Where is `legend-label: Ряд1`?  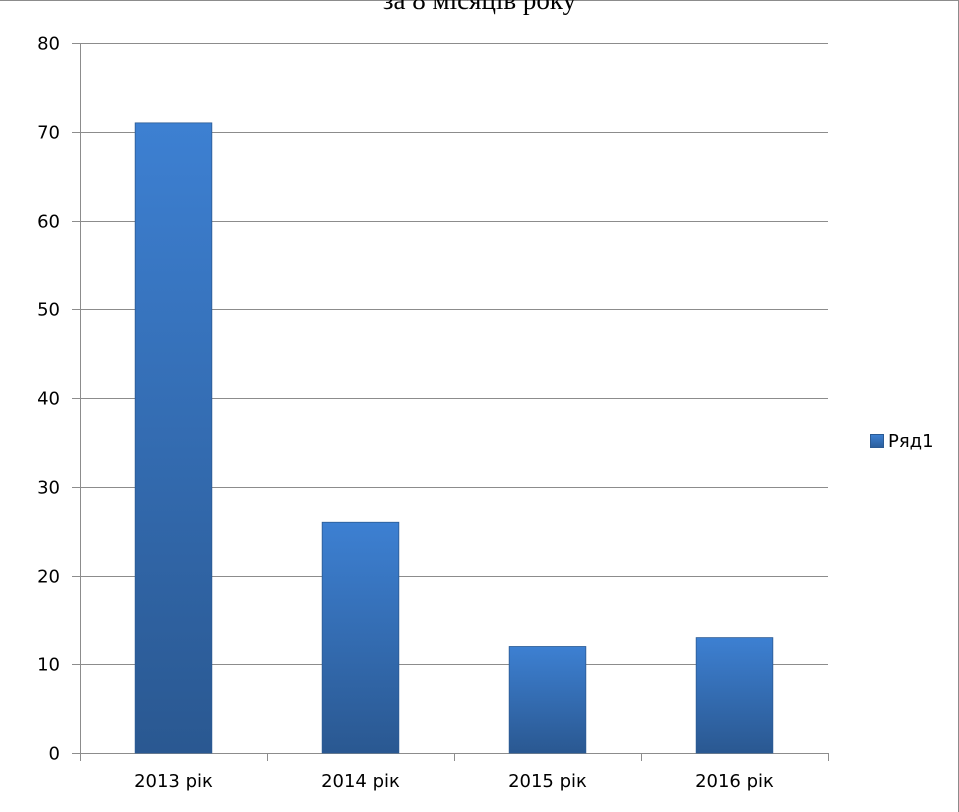
legend-label: Ряд1 is located at coordinates (911, 441).